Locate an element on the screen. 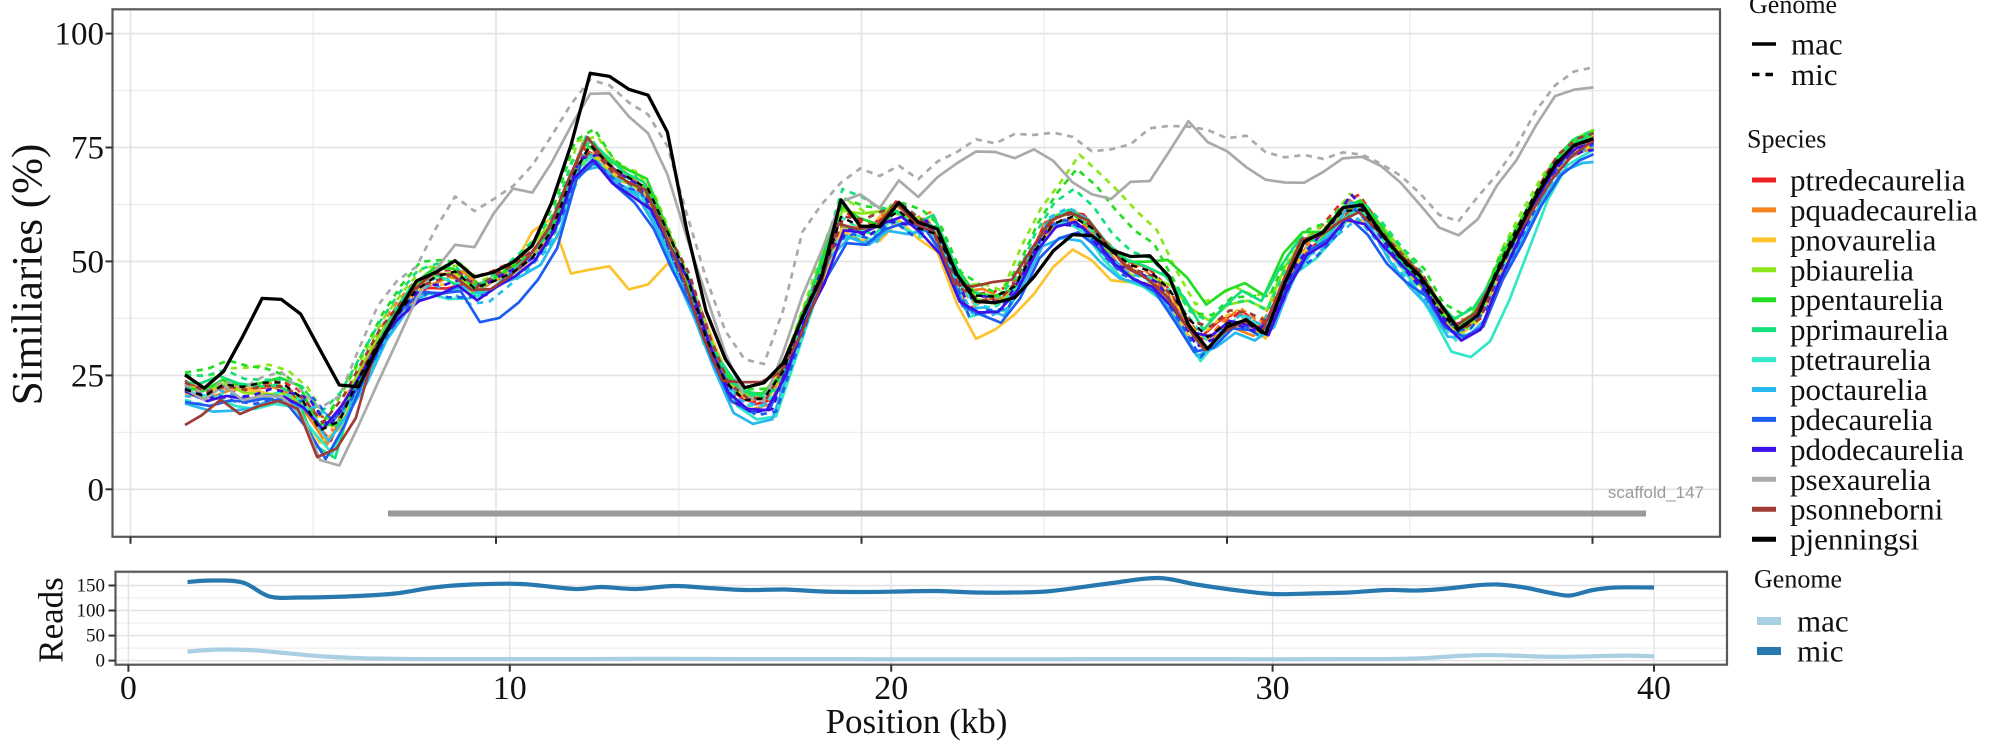 Image resolution: width=2000 pixels, height=750 pixels. svg-text: pjenningsi is located at coordinates (1855, 539).